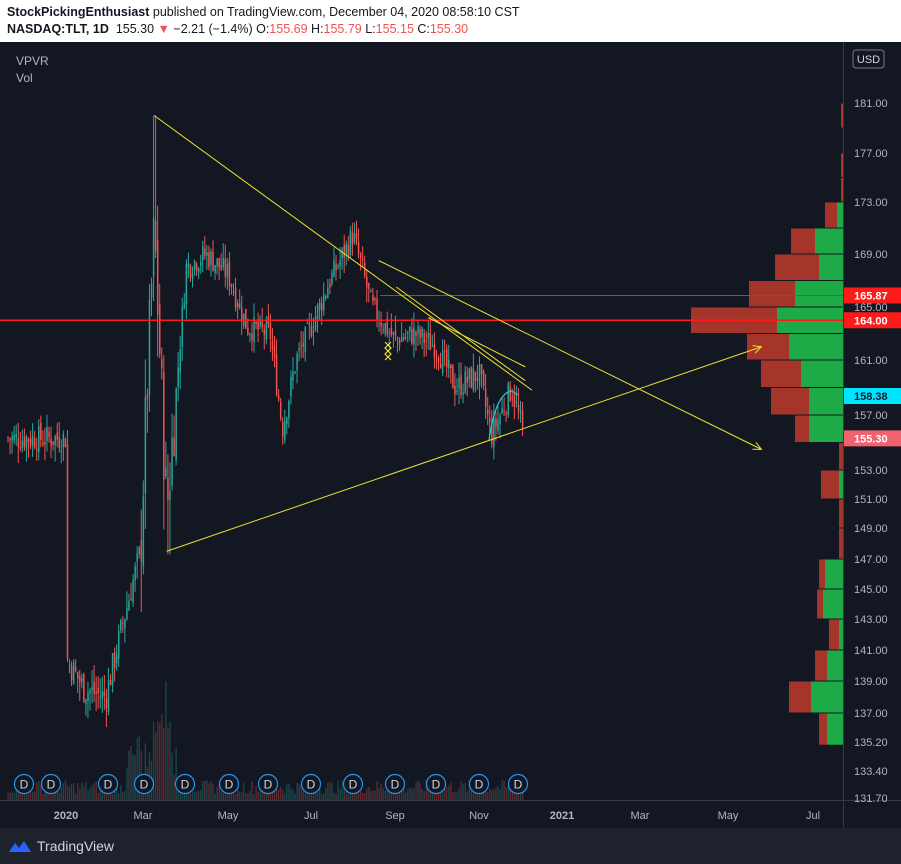  What do you see at coordinates (842, 165) in the screenshot?
I see `volume-profile-down-bar` at bounding box center [842, 165].